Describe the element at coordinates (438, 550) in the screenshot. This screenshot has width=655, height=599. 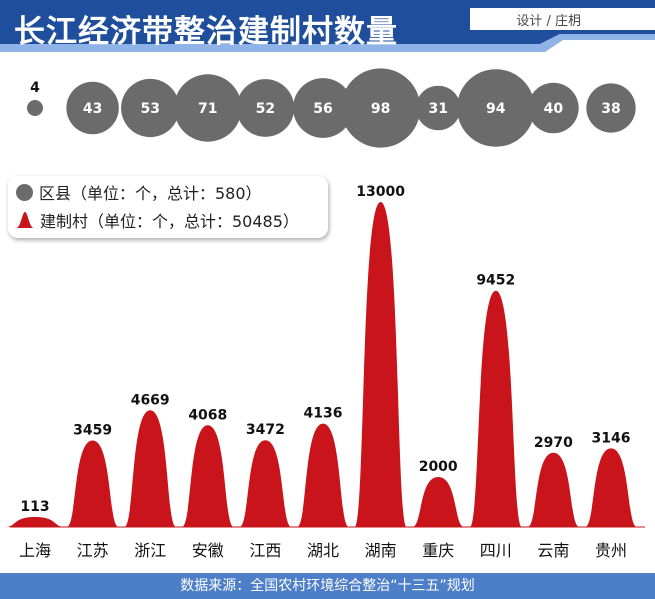
I see `category-label-7: 重庆` at that location.